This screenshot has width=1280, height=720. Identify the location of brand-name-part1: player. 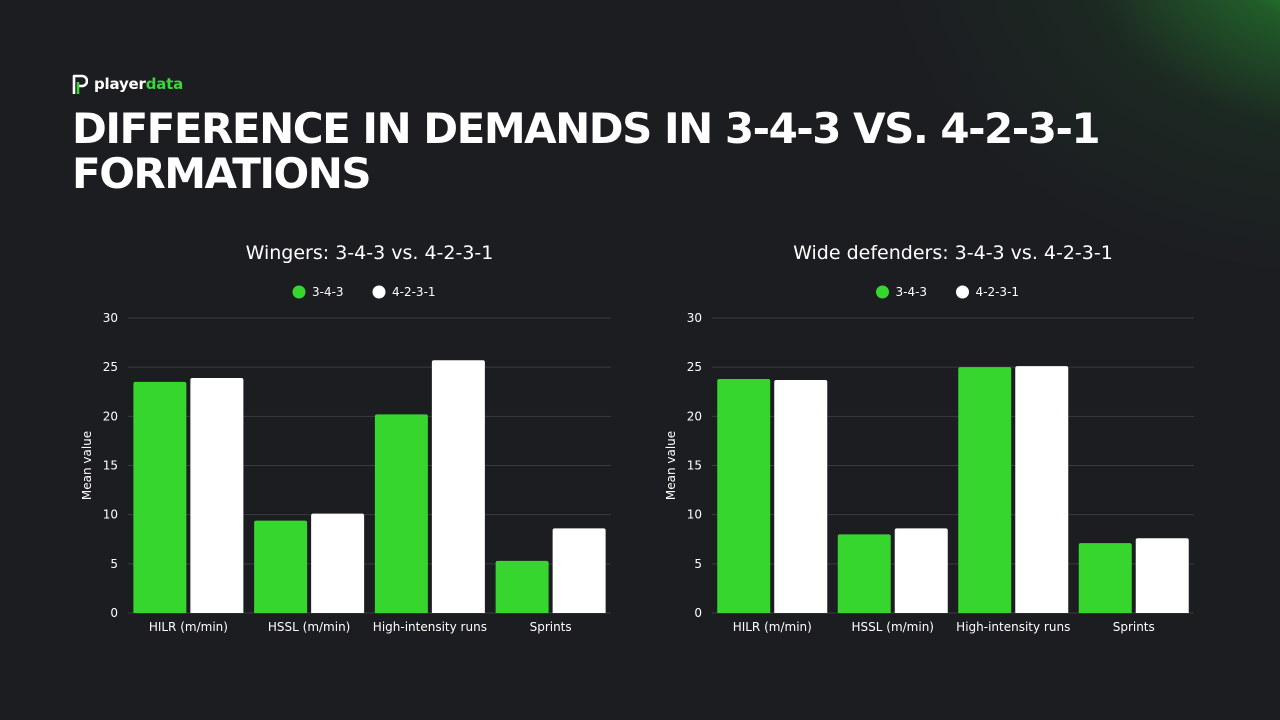
(120, 84).